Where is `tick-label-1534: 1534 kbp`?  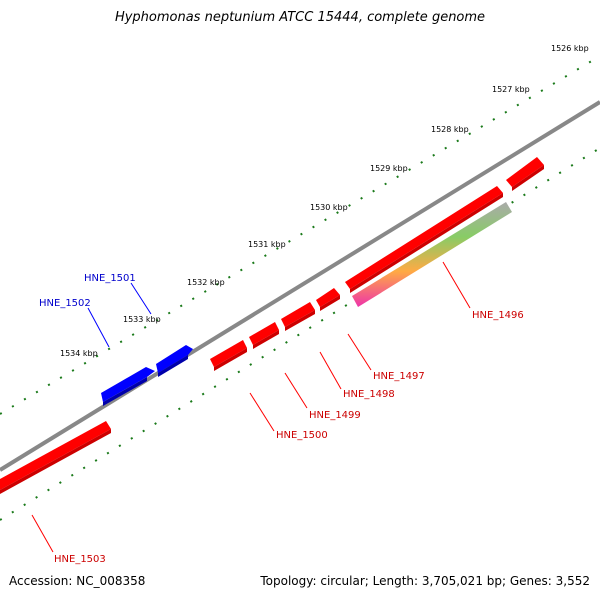
tick-label-1534: 1534 kbp is located at coordinates (79, 353).